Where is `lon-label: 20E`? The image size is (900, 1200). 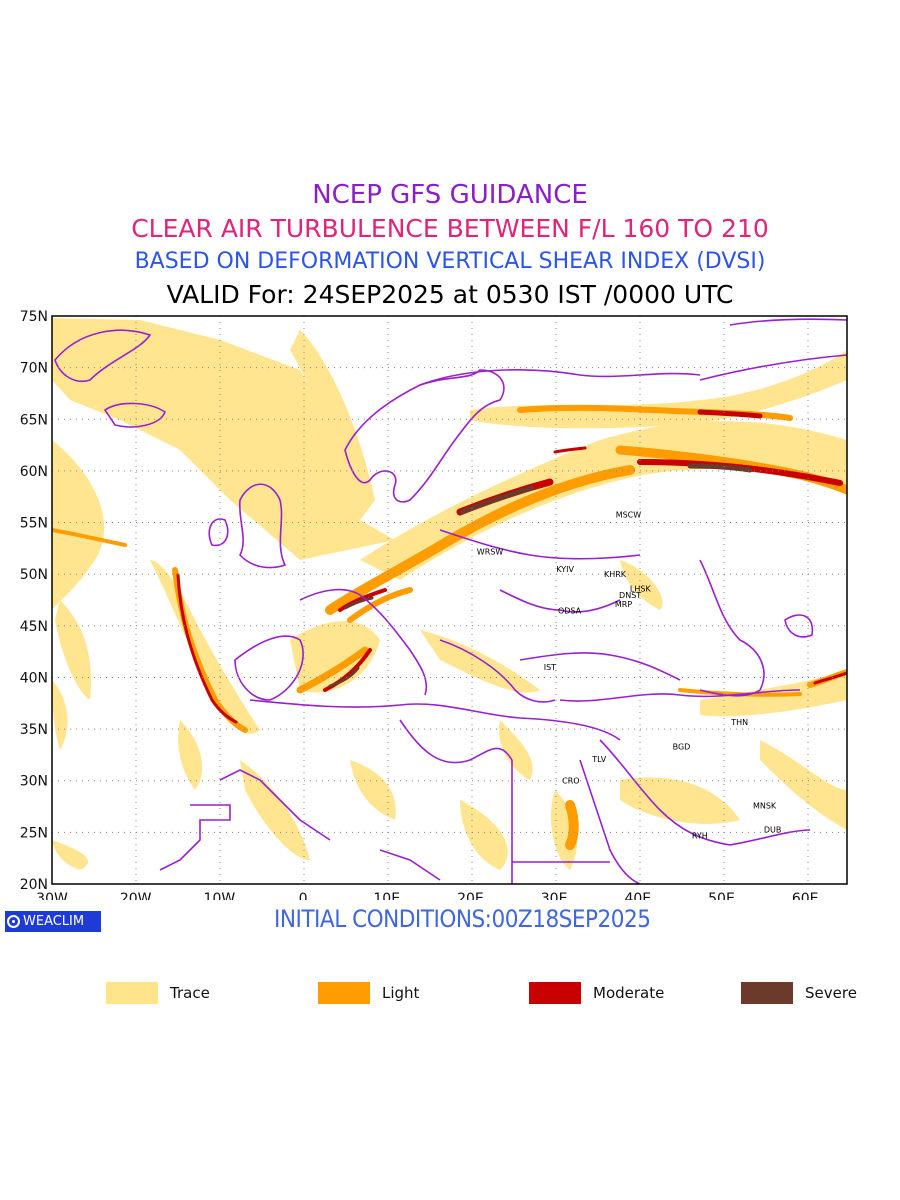
lon-label: 20E is located at coordinates (470, 895).